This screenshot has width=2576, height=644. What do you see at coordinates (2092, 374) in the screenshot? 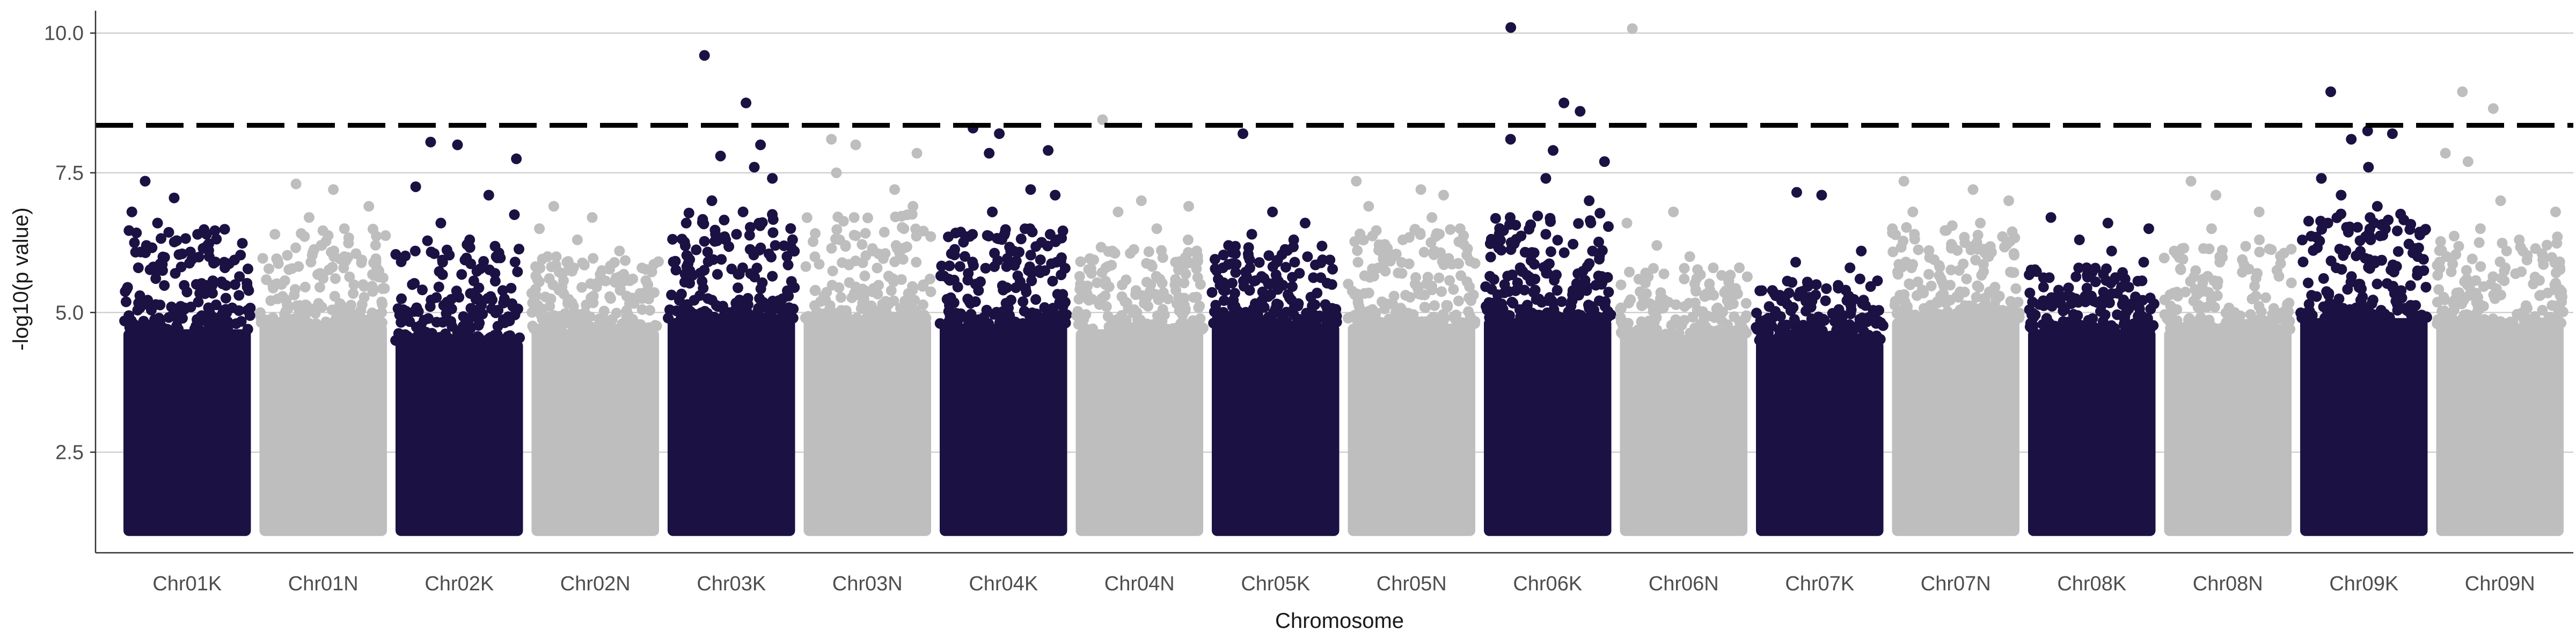
I see `chromosome-Chr08K` at bounding box center [2092, 374].